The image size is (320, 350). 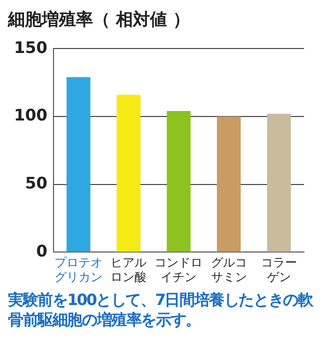 I want to click on y-tick-label: 0, so click(x=42, y=250).